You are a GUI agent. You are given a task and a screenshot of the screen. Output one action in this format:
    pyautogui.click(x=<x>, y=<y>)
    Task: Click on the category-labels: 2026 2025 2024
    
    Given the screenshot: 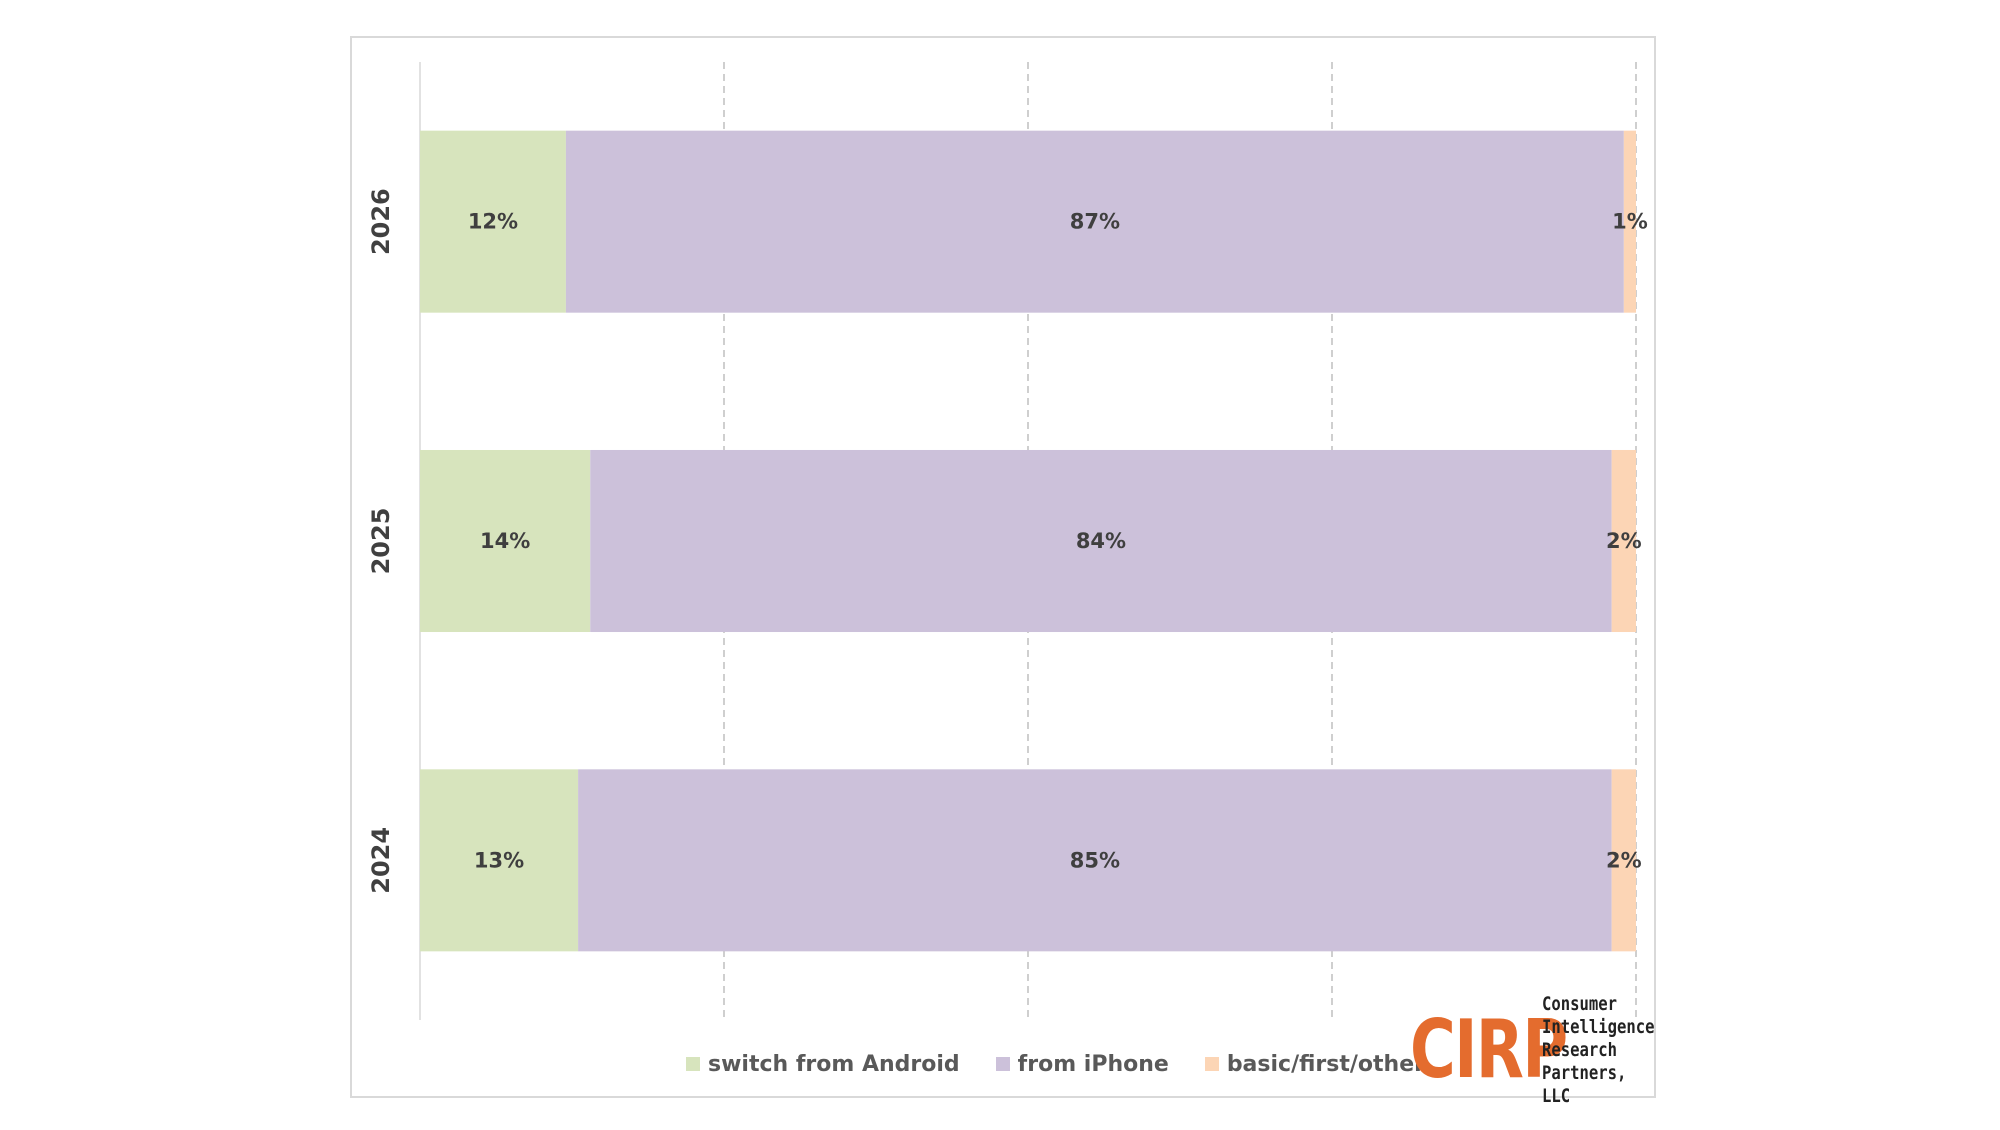 What is the action you would take?
    pyautogui.click(x=381, y=540)
    